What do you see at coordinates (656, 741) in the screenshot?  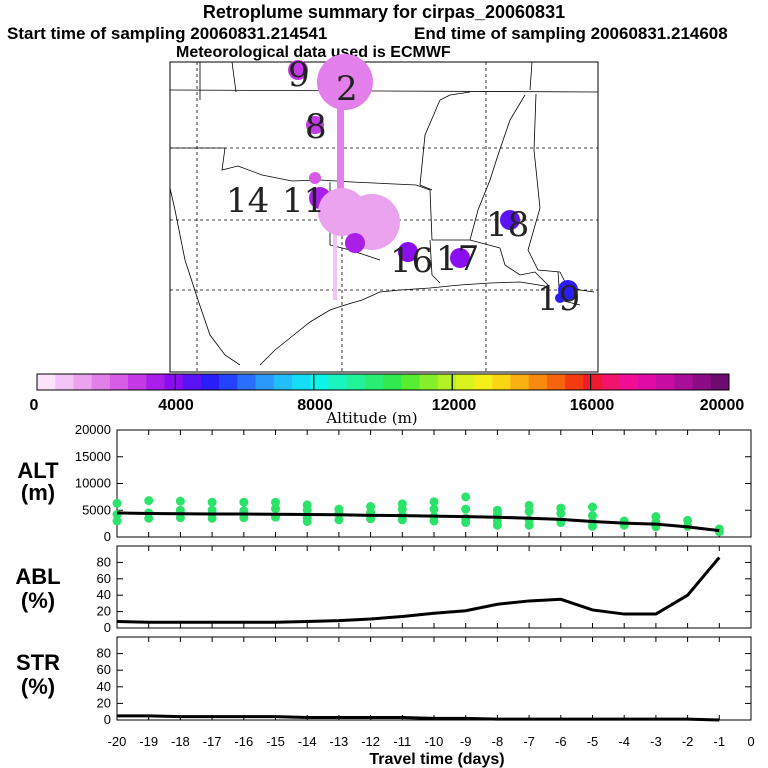 I see `x-tick-label: -3` at bounding box center [656, 741].